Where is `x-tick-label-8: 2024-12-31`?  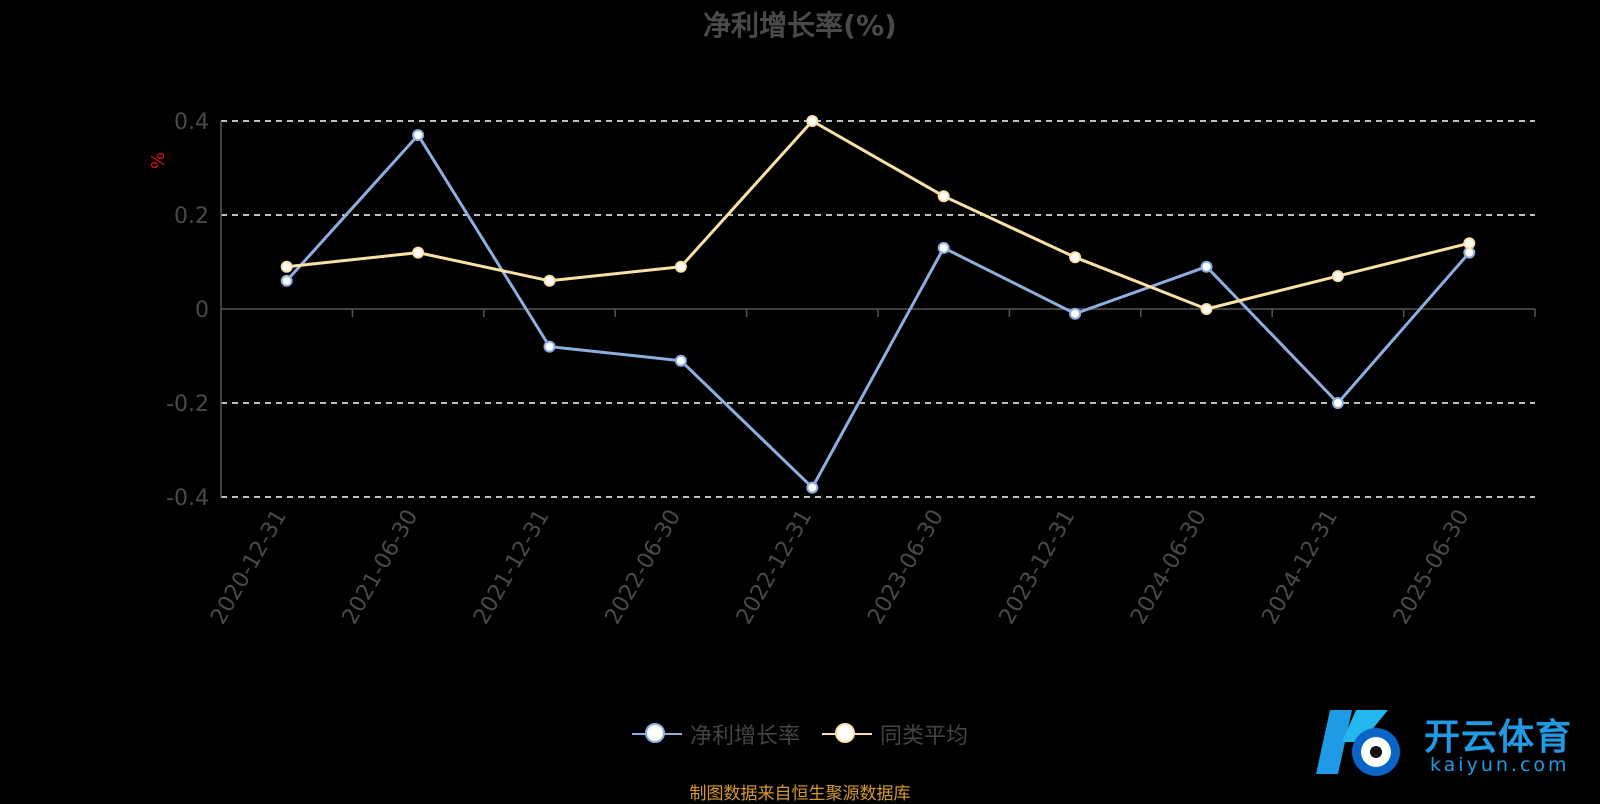
x-tick-label-8: 2024-12-31 is located at coordinates (1301, 567).